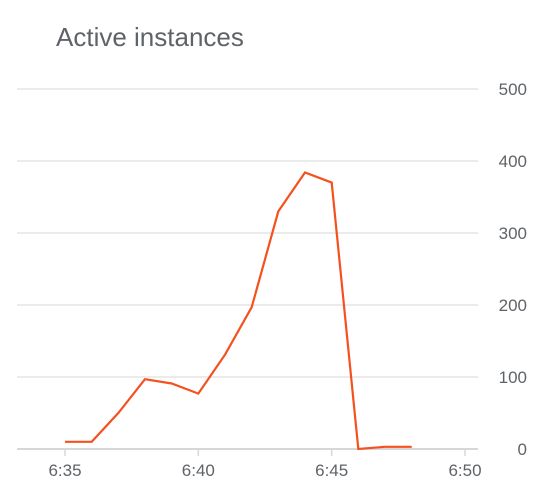 The image size is (557, 501). What do you see at coordinates (513, 377) in the screenshot?
I see `y-tick-label: 100` at bounding box center [513, 377].